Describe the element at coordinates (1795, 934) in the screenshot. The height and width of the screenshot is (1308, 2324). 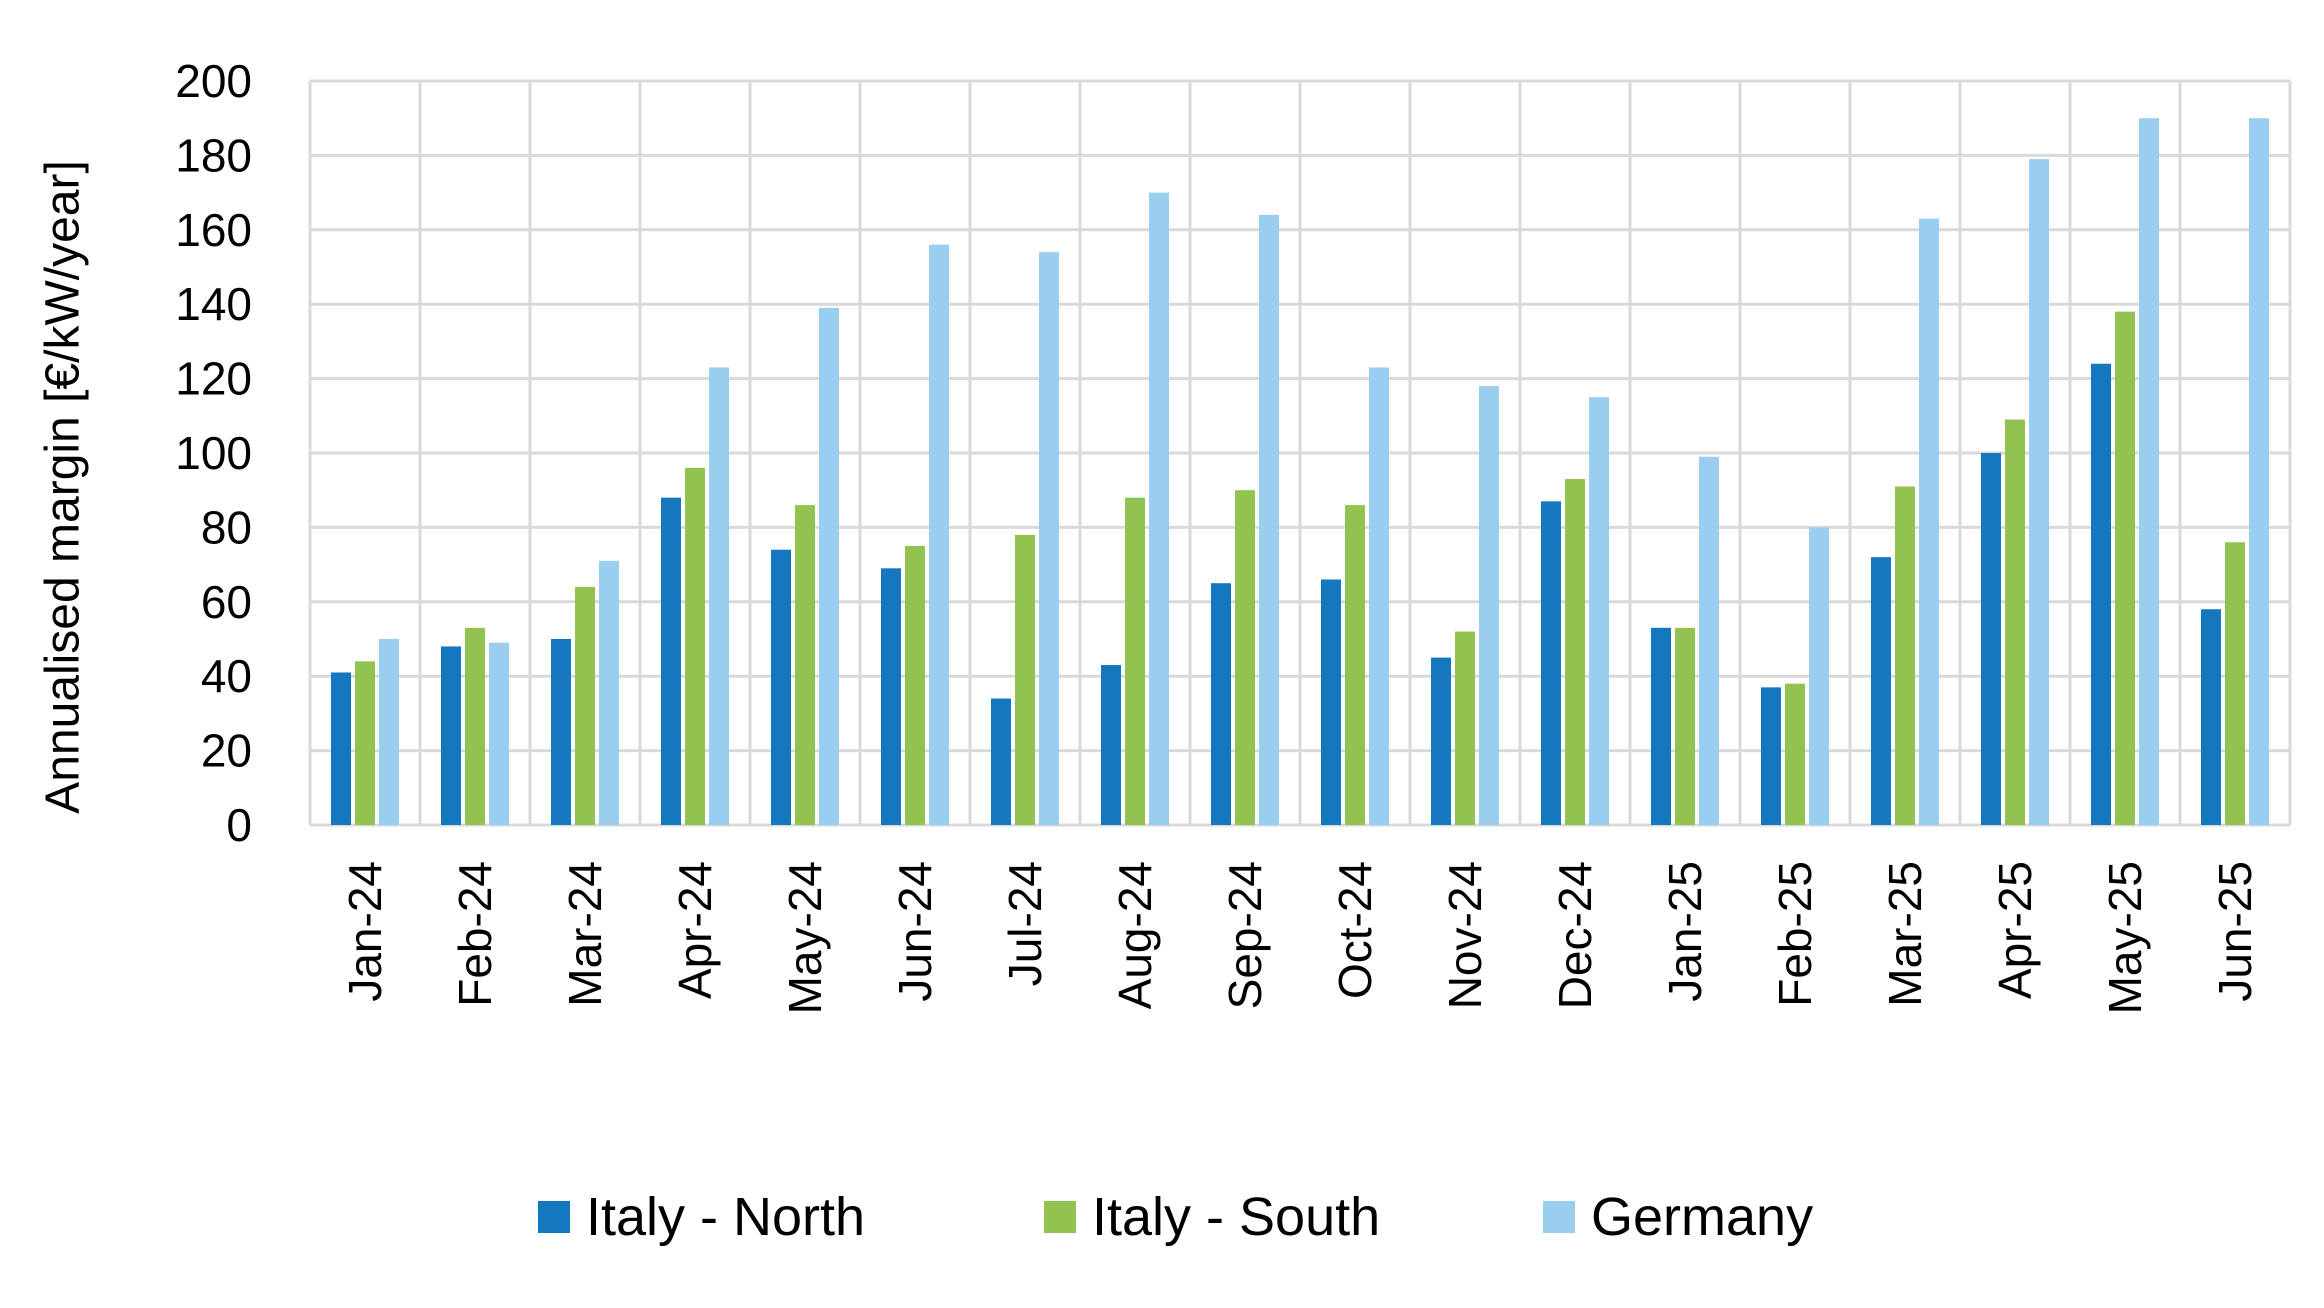
I see `x-tick-label: Feb-25` at that location.